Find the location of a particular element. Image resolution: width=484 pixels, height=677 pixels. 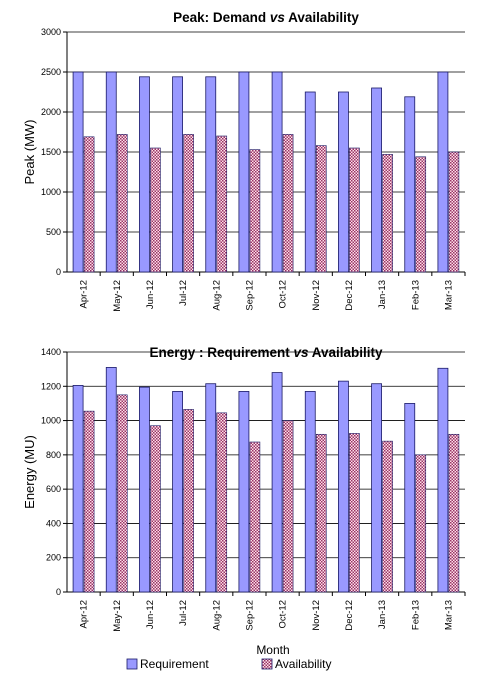

chart-title: Energy : Requirement vs Availability is located at coordinates (266, 352).